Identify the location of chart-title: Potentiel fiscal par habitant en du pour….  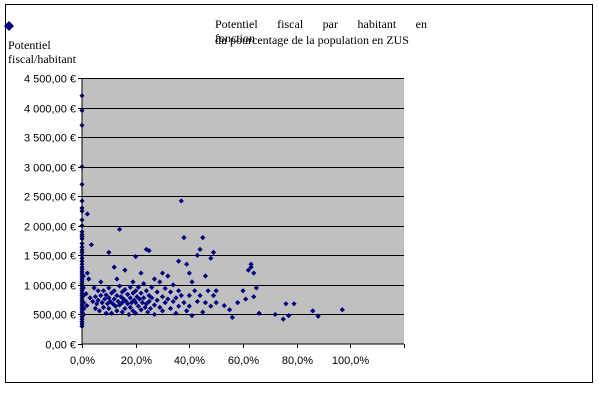
(321, 32).